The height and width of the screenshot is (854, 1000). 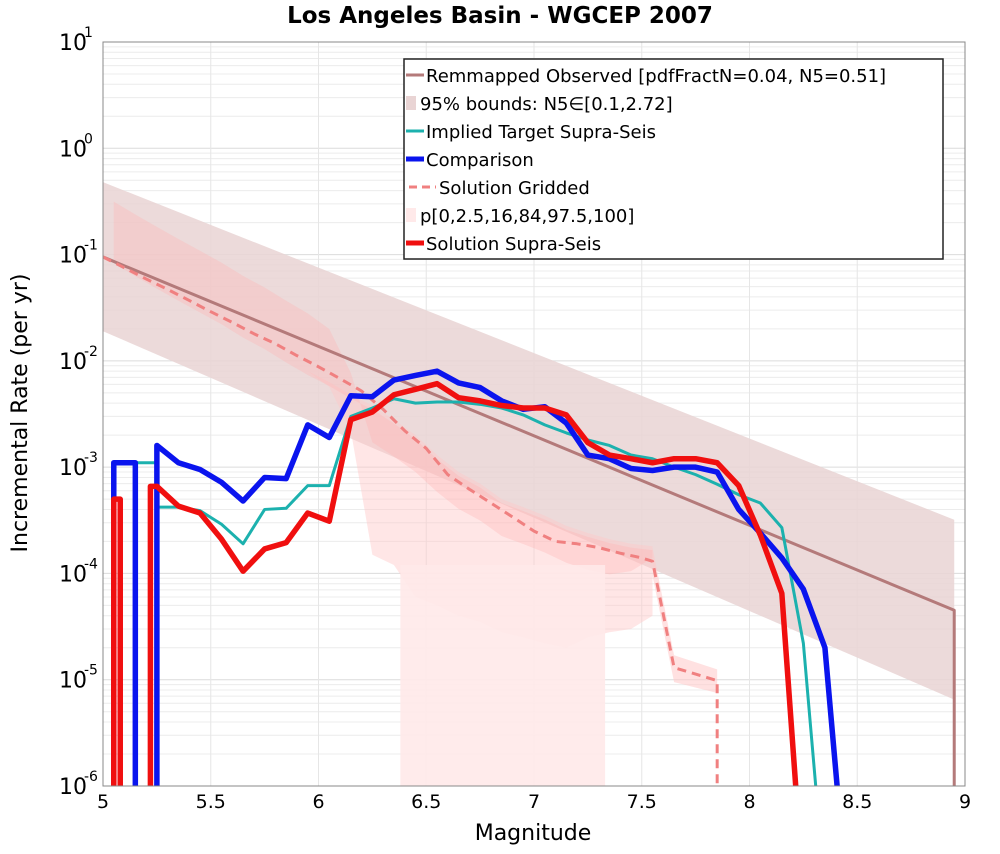 I want to click on y-tick-exponent: 0, so click(x=88, y=139).